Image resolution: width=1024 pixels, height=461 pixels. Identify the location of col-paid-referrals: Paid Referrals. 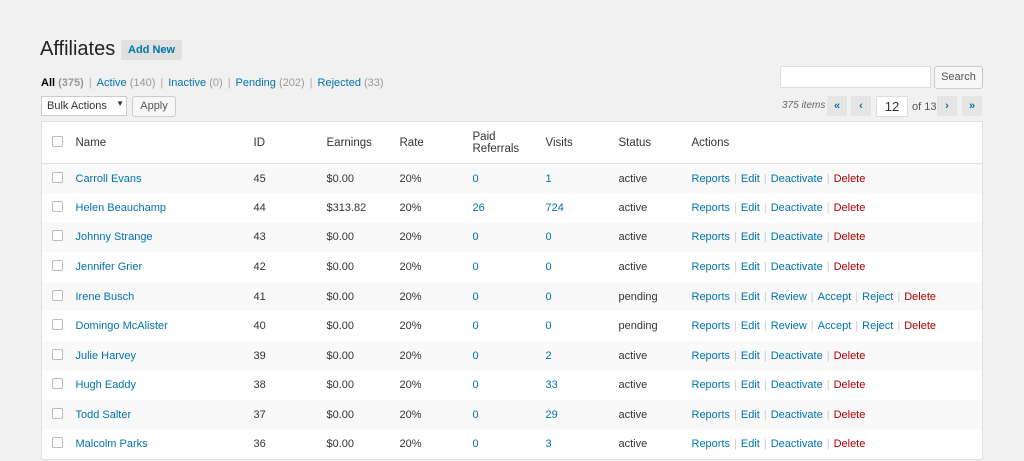
(509, 142).